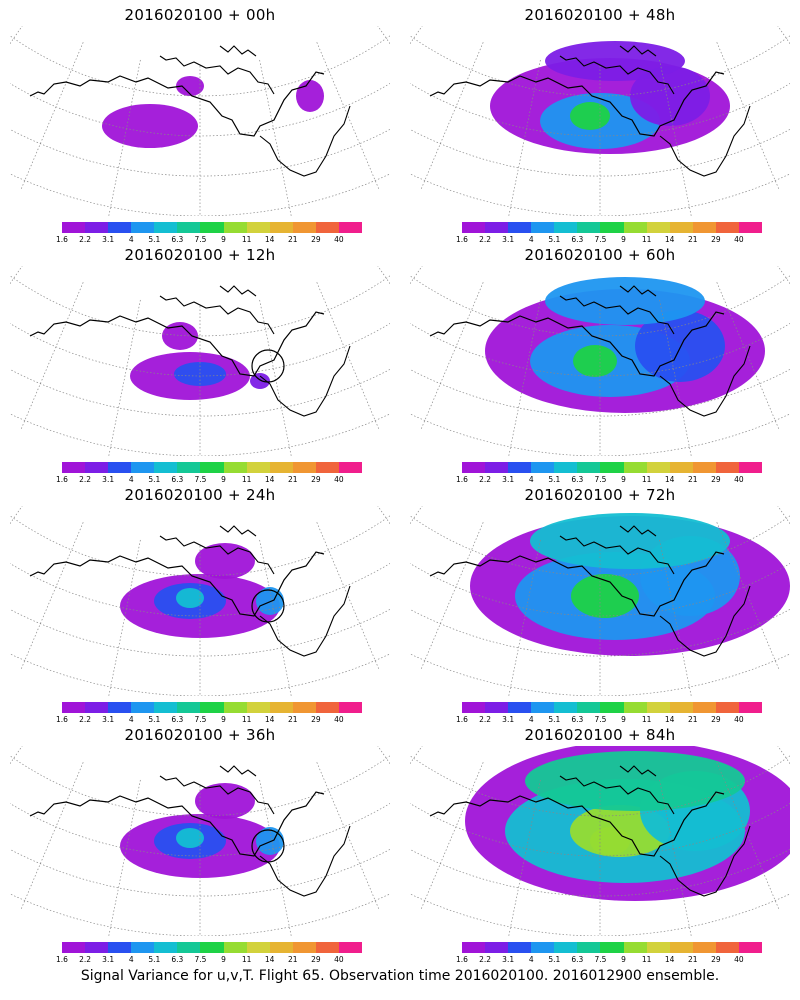 The image size is (800, 1000). I want to click on map-sector, so click(200, 121).